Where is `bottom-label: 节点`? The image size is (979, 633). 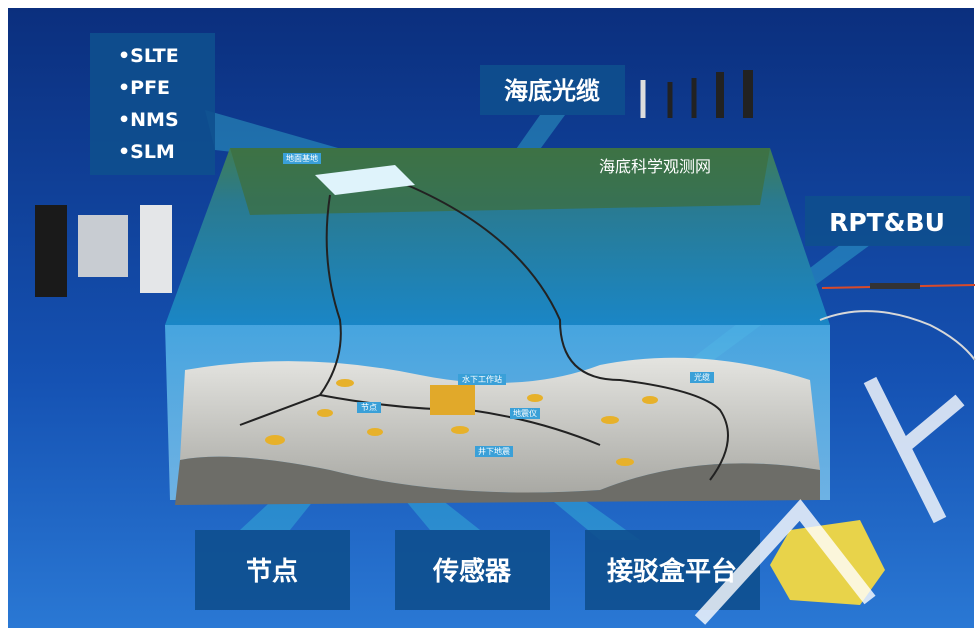
bottom-label: 节点 is located at coordinates (272, 571).